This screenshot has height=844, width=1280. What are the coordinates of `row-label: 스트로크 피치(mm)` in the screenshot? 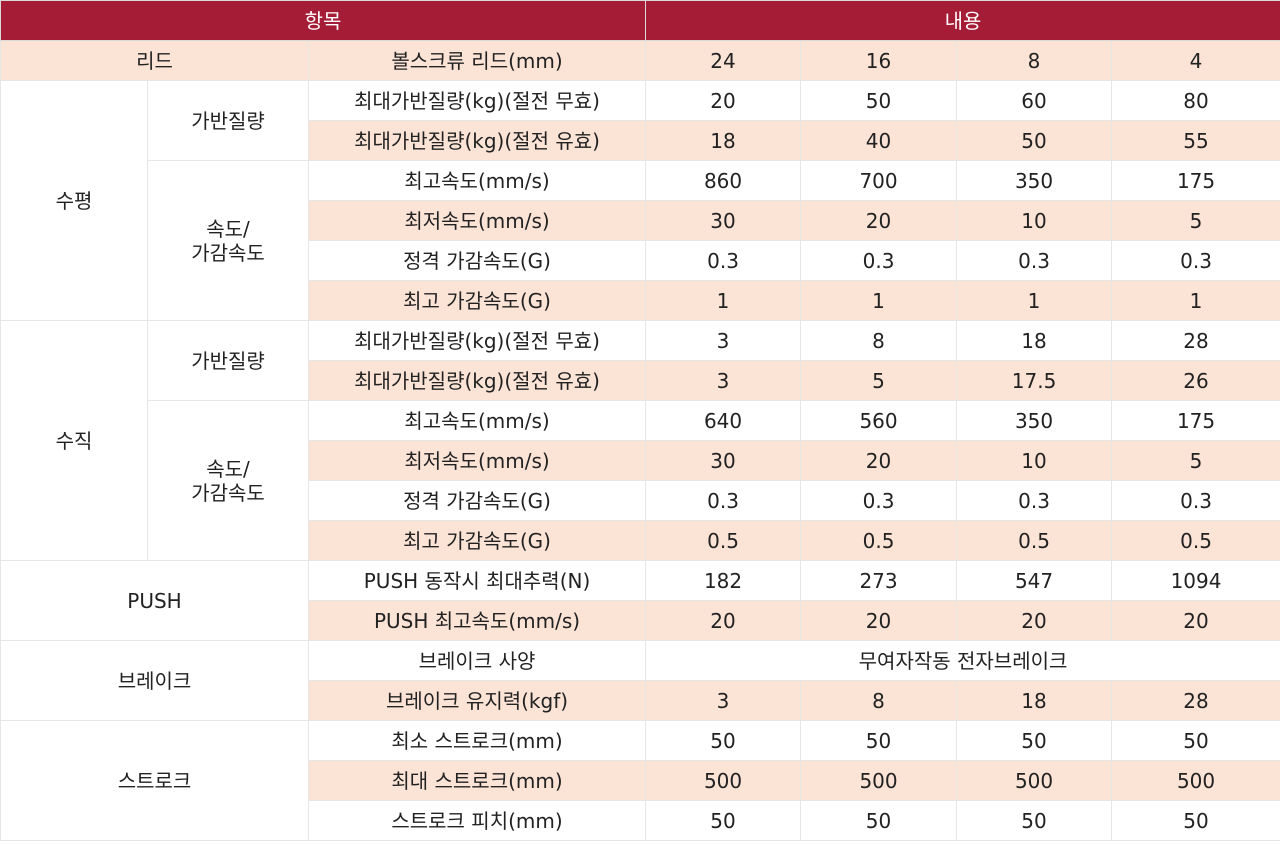 It's located at (477, 820).